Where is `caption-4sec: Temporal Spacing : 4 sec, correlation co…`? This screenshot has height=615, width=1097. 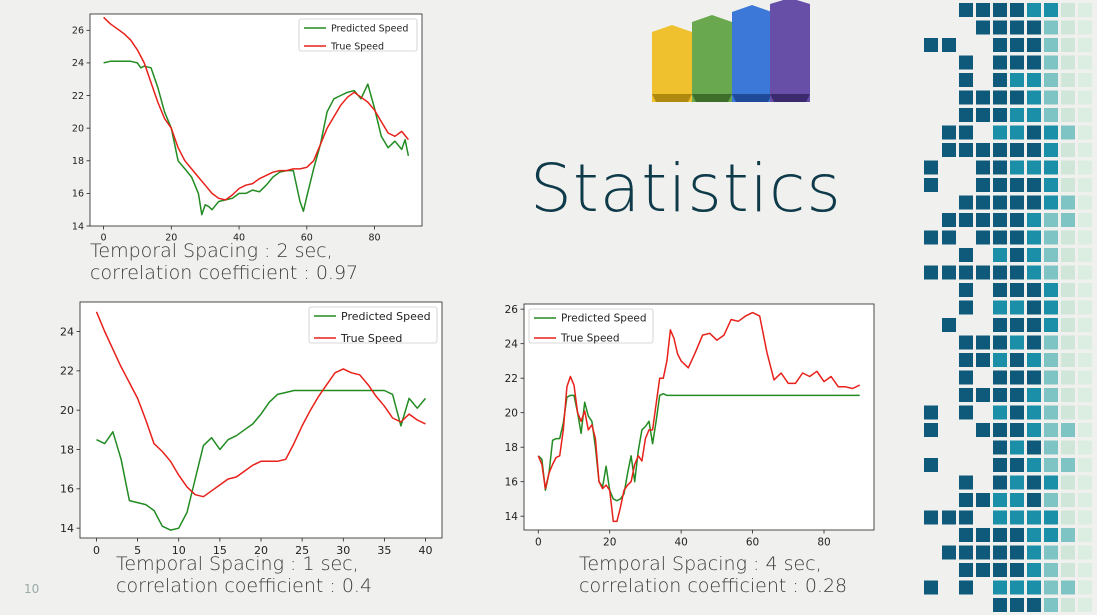 caption-4sec: Temporal Spacing : 4 sec, correlation co… is located at coordinates (714, 575).